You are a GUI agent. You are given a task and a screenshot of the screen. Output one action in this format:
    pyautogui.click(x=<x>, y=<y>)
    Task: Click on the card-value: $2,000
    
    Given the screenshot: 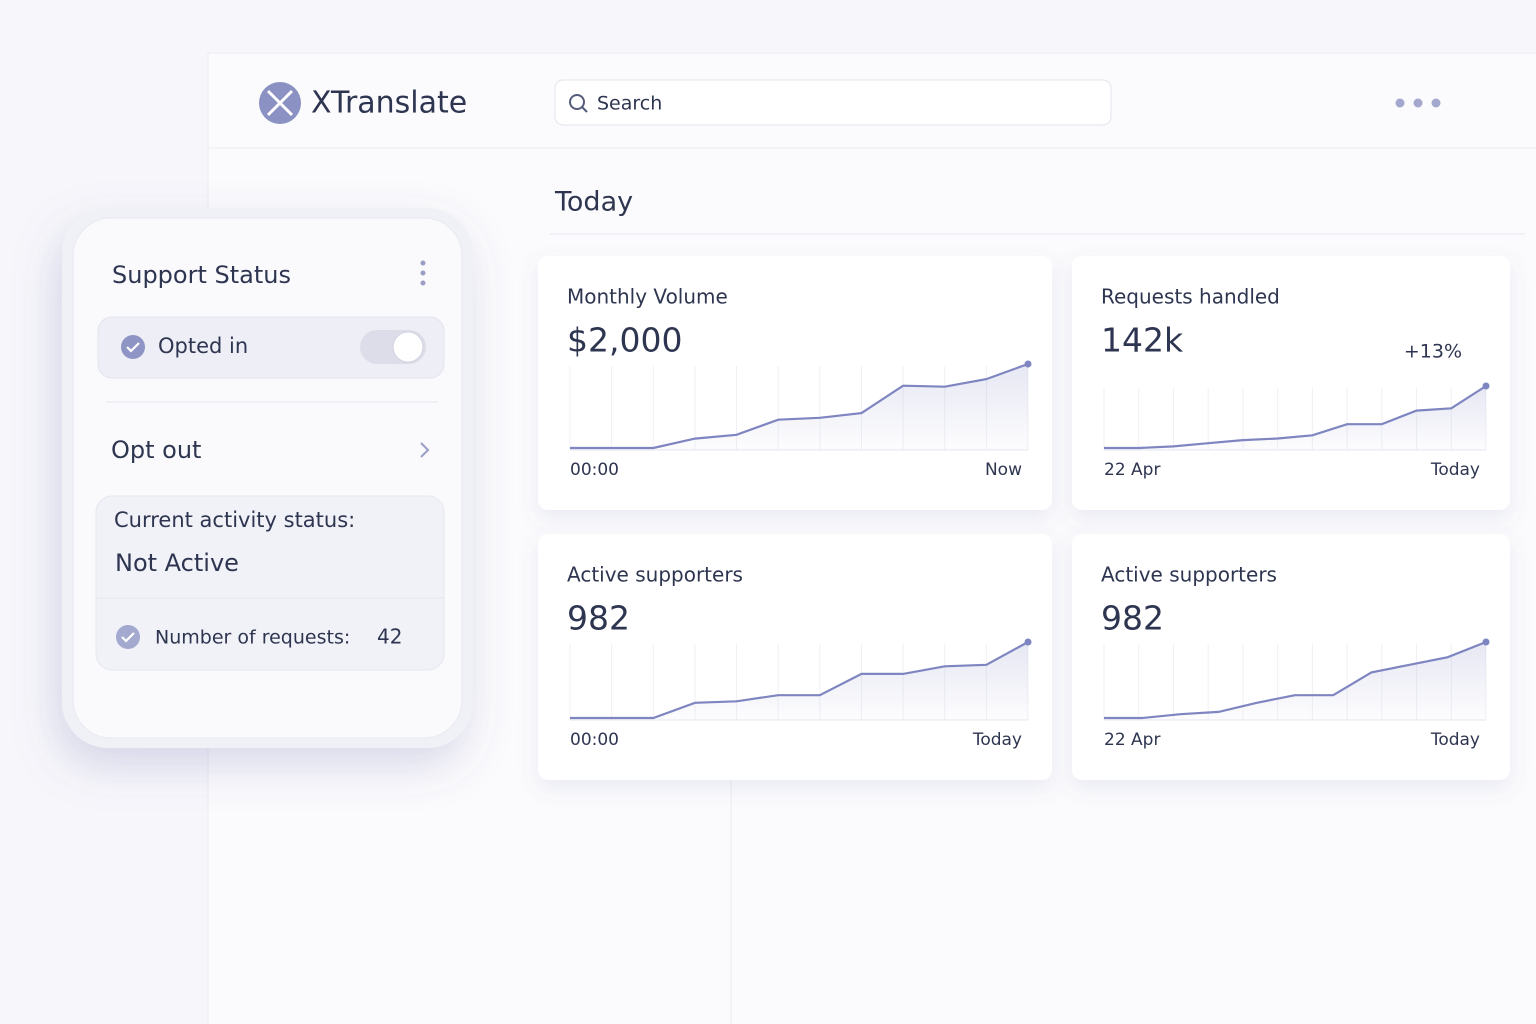 What is the action you would take?
    pyautogui.click(x=624, y=340)
    